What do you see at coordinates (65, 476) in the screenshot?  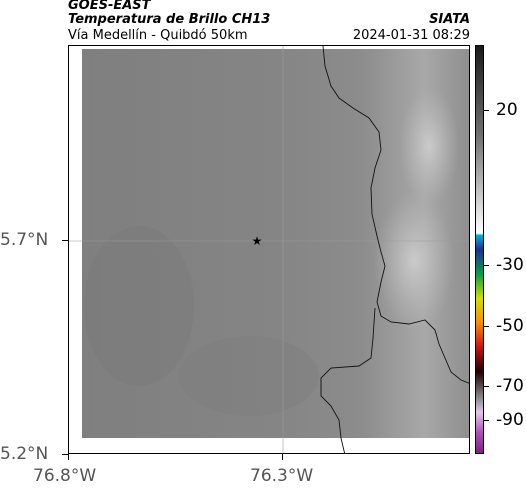 I see `x-tick-label: 76.8°W` at bounding box center [65, 476].